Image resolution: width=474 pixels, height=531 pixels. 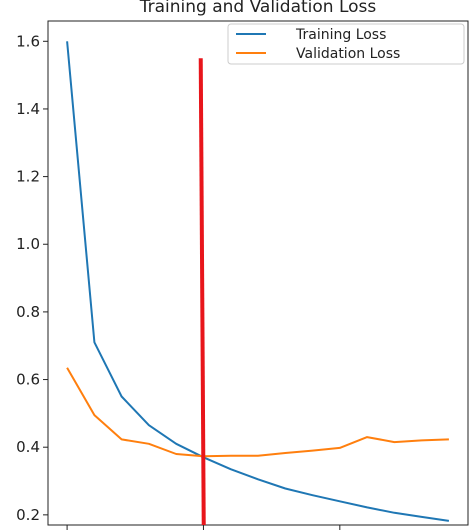 What do you see at coordinates (340, 35) in the screenshot?
I see `legend-label-training-loss: Training Loss` at bounding box center [340, 35].